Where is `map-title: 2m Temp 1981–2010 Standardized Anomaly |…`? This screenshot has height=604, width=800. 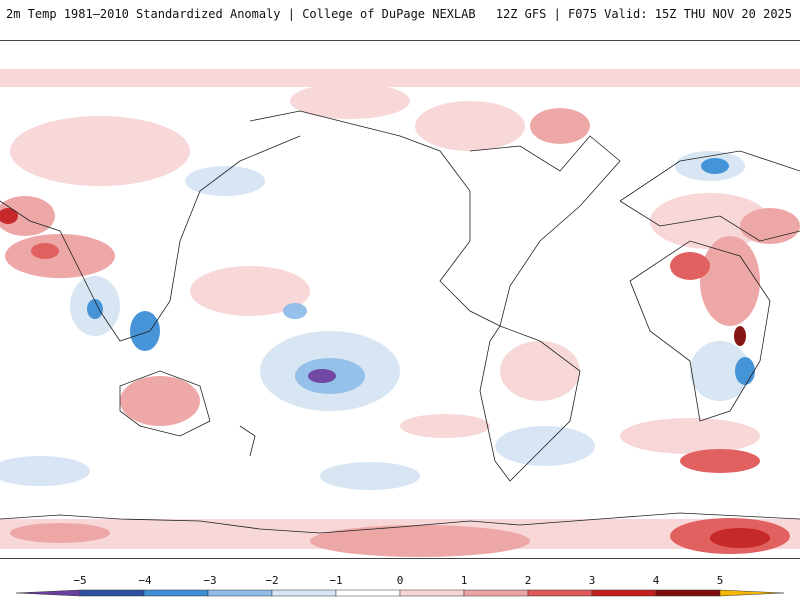 map-title: 2m Temp 1981–2010 Standardized Anomaly |… is located at coordinates (241, 14).